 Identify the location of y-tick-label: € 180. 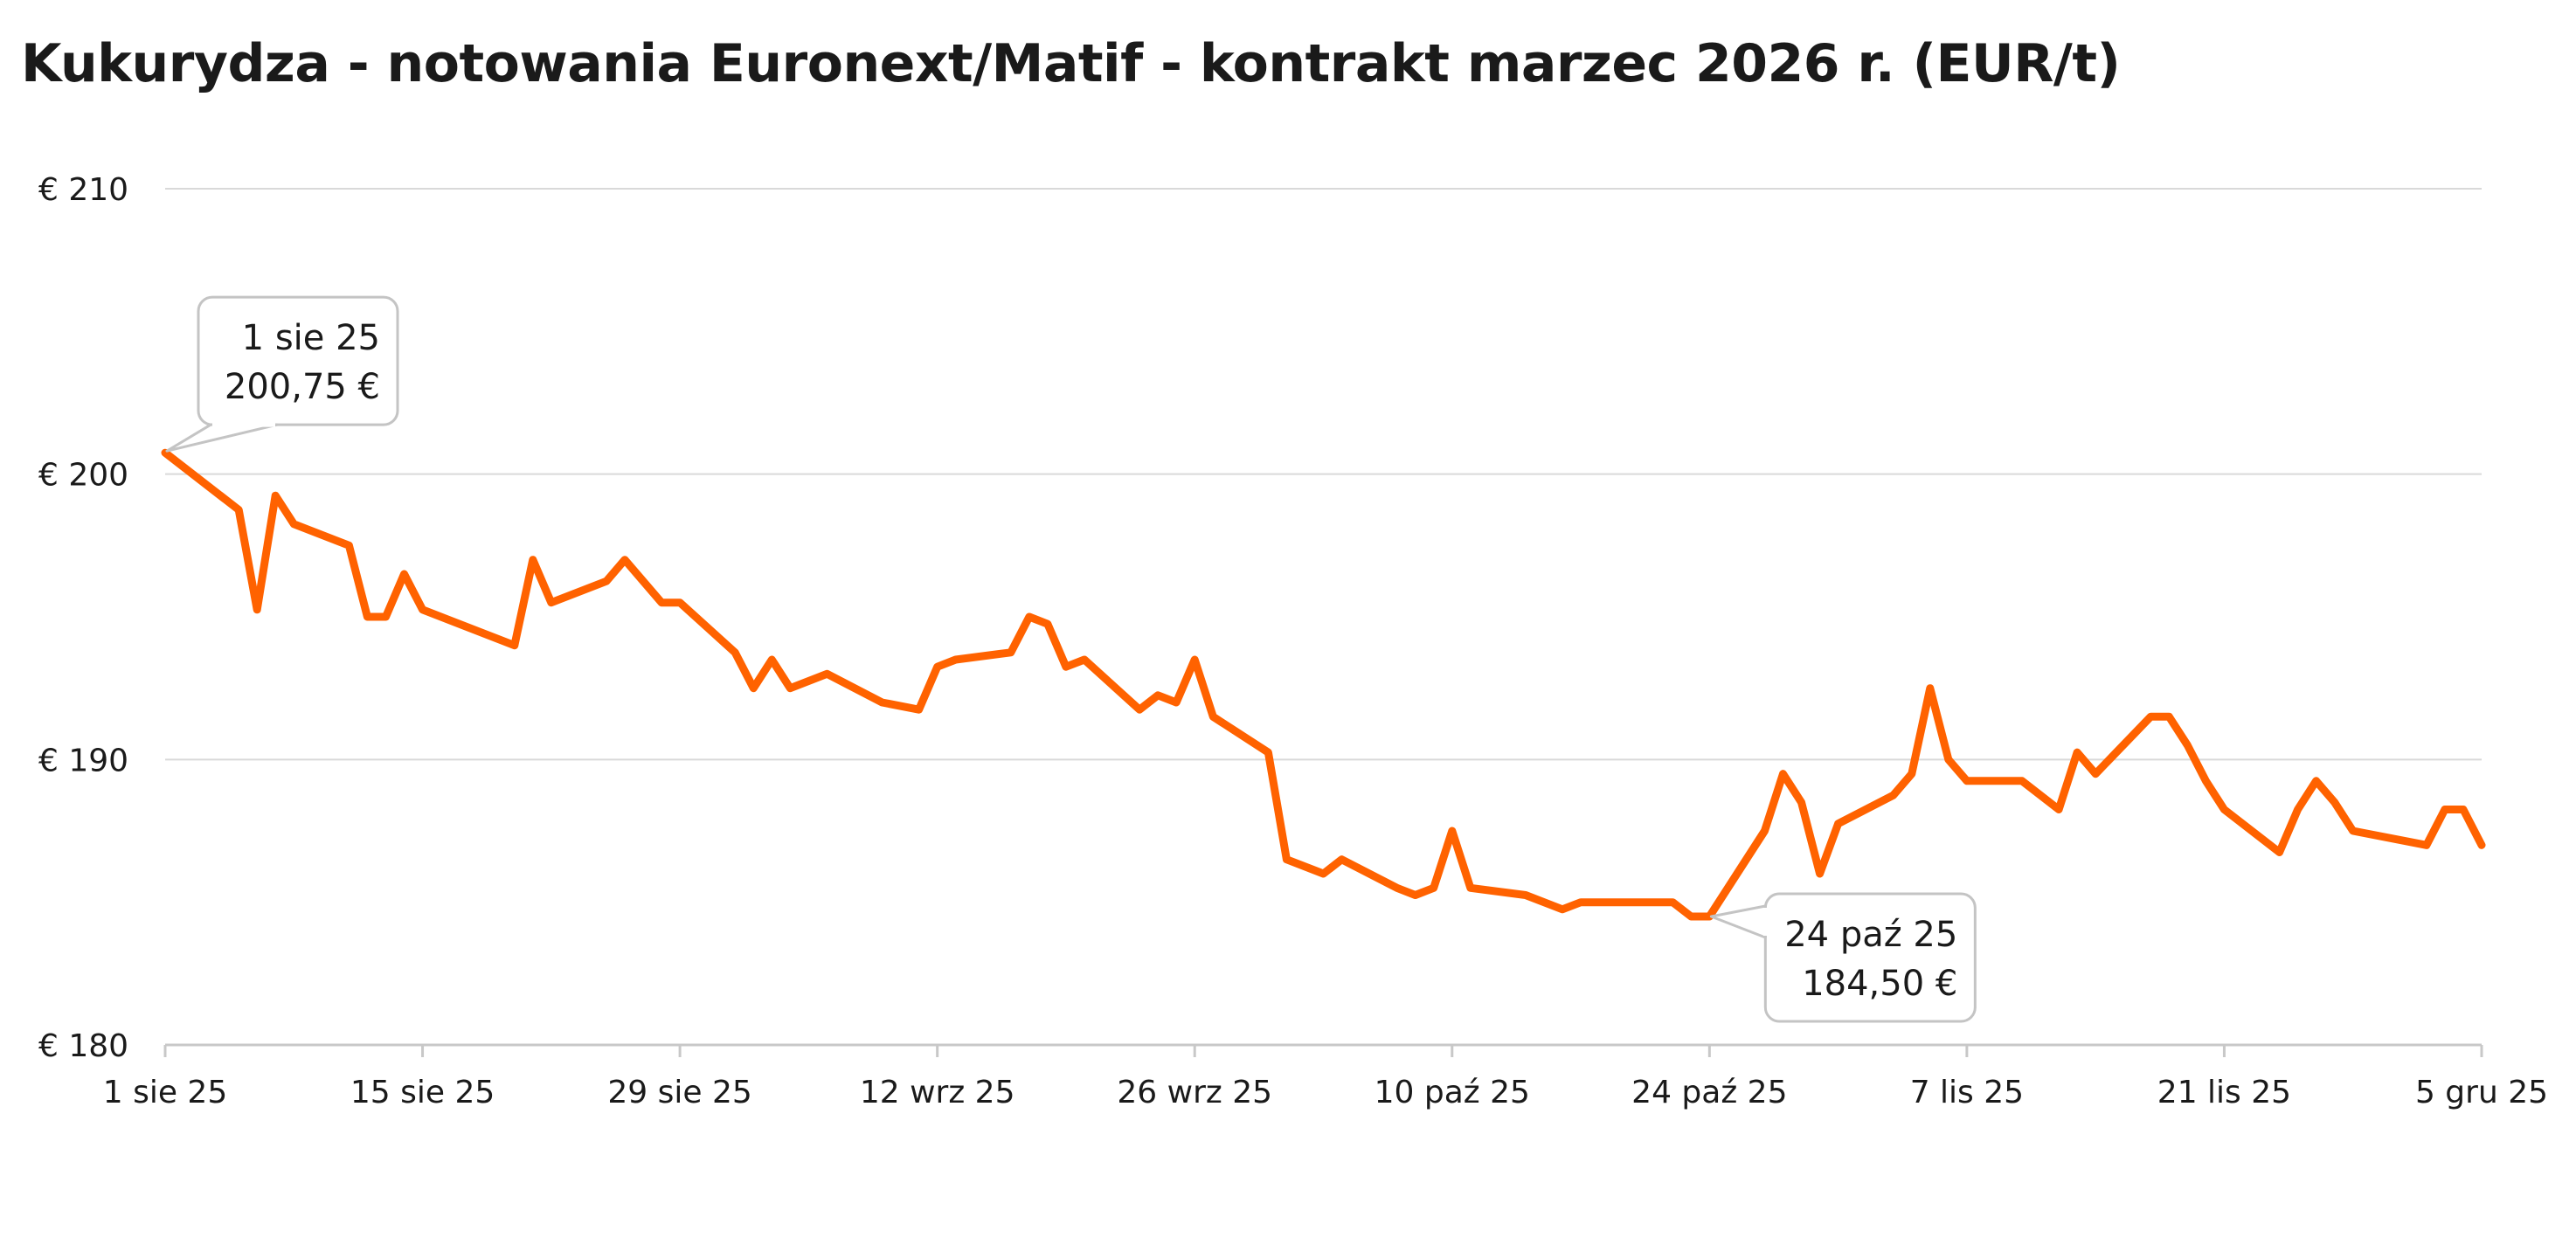
(83, 1046).